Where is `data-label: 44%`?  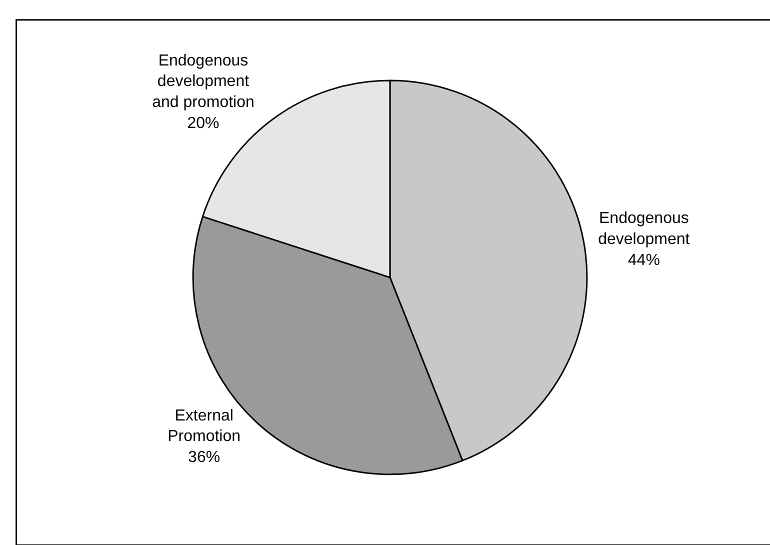 data-label: 44% is located at coordinates (644, 260).